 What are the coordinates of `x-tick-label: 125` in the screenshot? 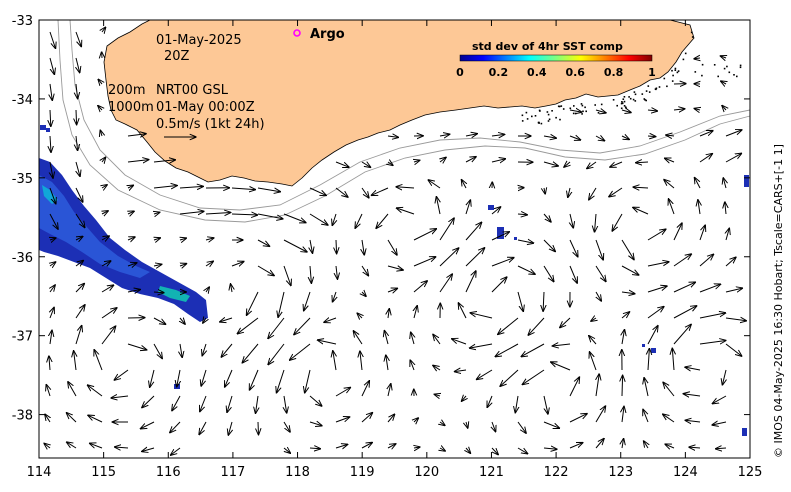 It's located at (750, 472).